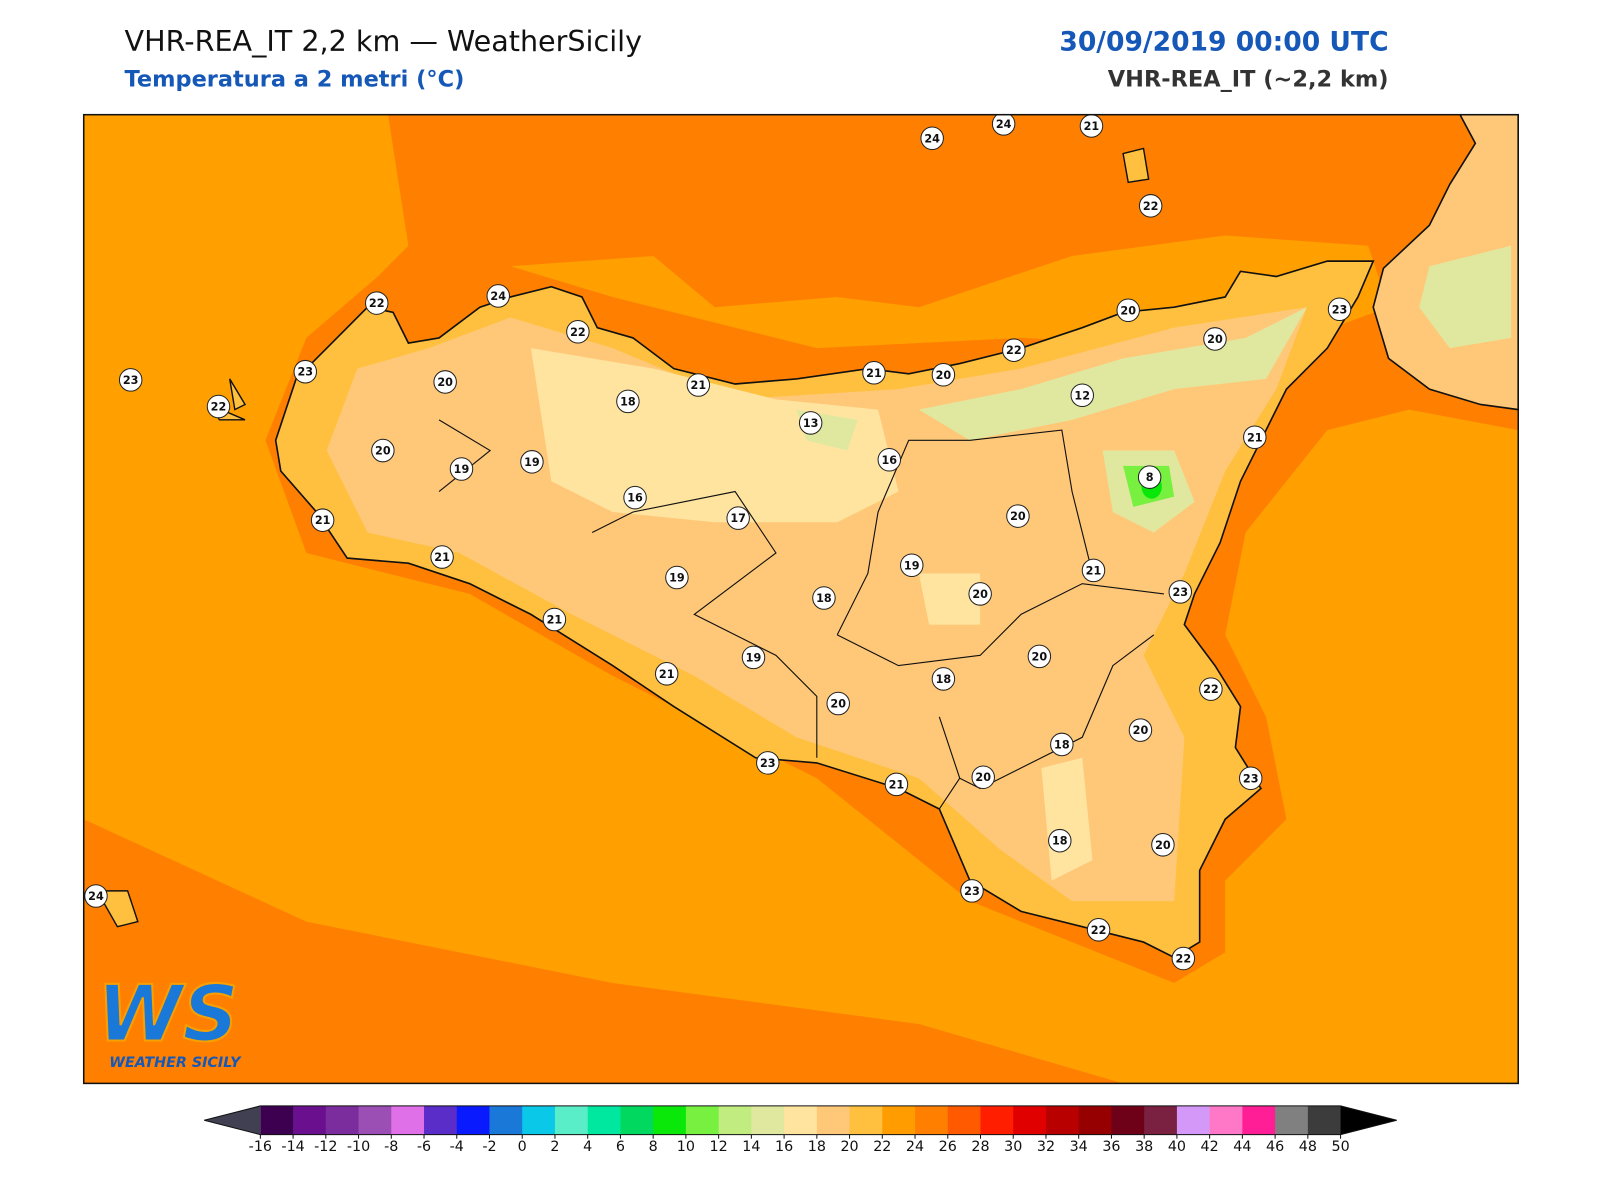 The height and width of the screenshot is (1200, 1600). What do you see at coordinates (980, 1147) in the screenshot?
I see `colorbar-tick-label: 28` at bounding box center [980, 1147].